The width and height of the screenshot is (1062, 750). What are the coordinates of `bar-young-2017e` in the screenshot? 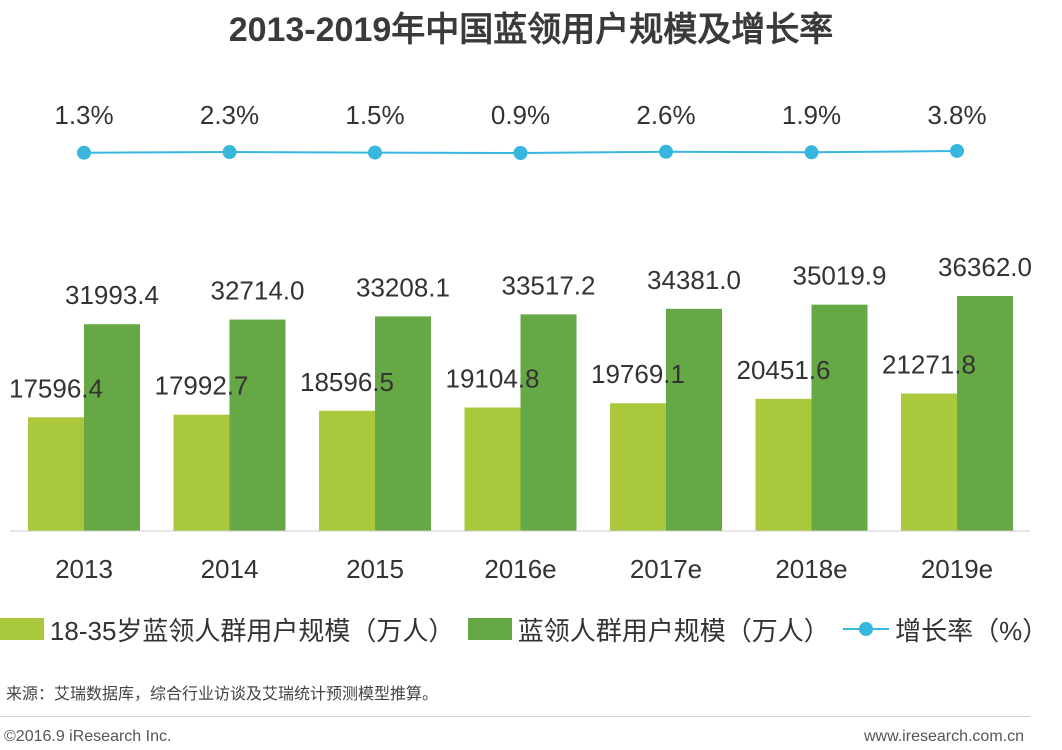 It's located at (638, 467).